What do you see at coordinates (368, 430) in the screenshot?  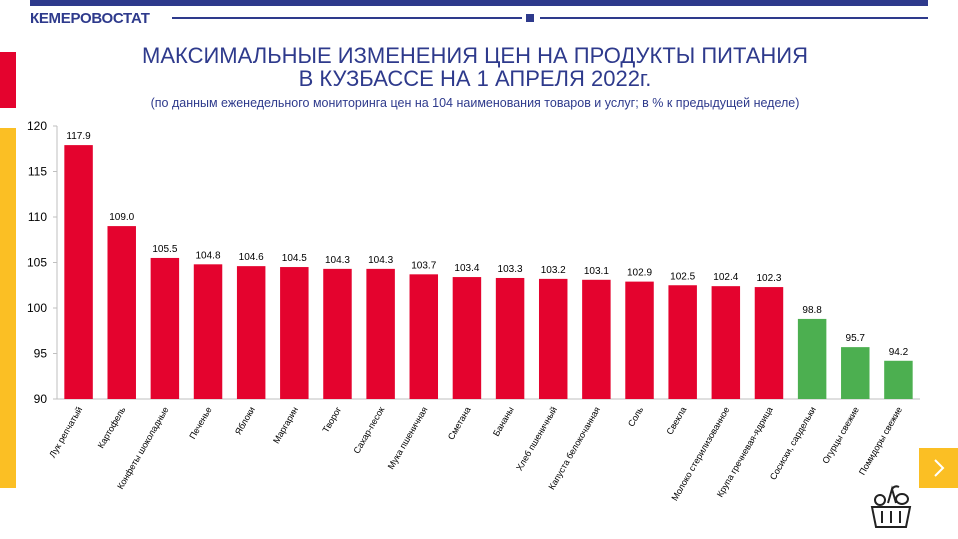 I see `category-label: Сахар-песок` at bounding box center [368, 430].